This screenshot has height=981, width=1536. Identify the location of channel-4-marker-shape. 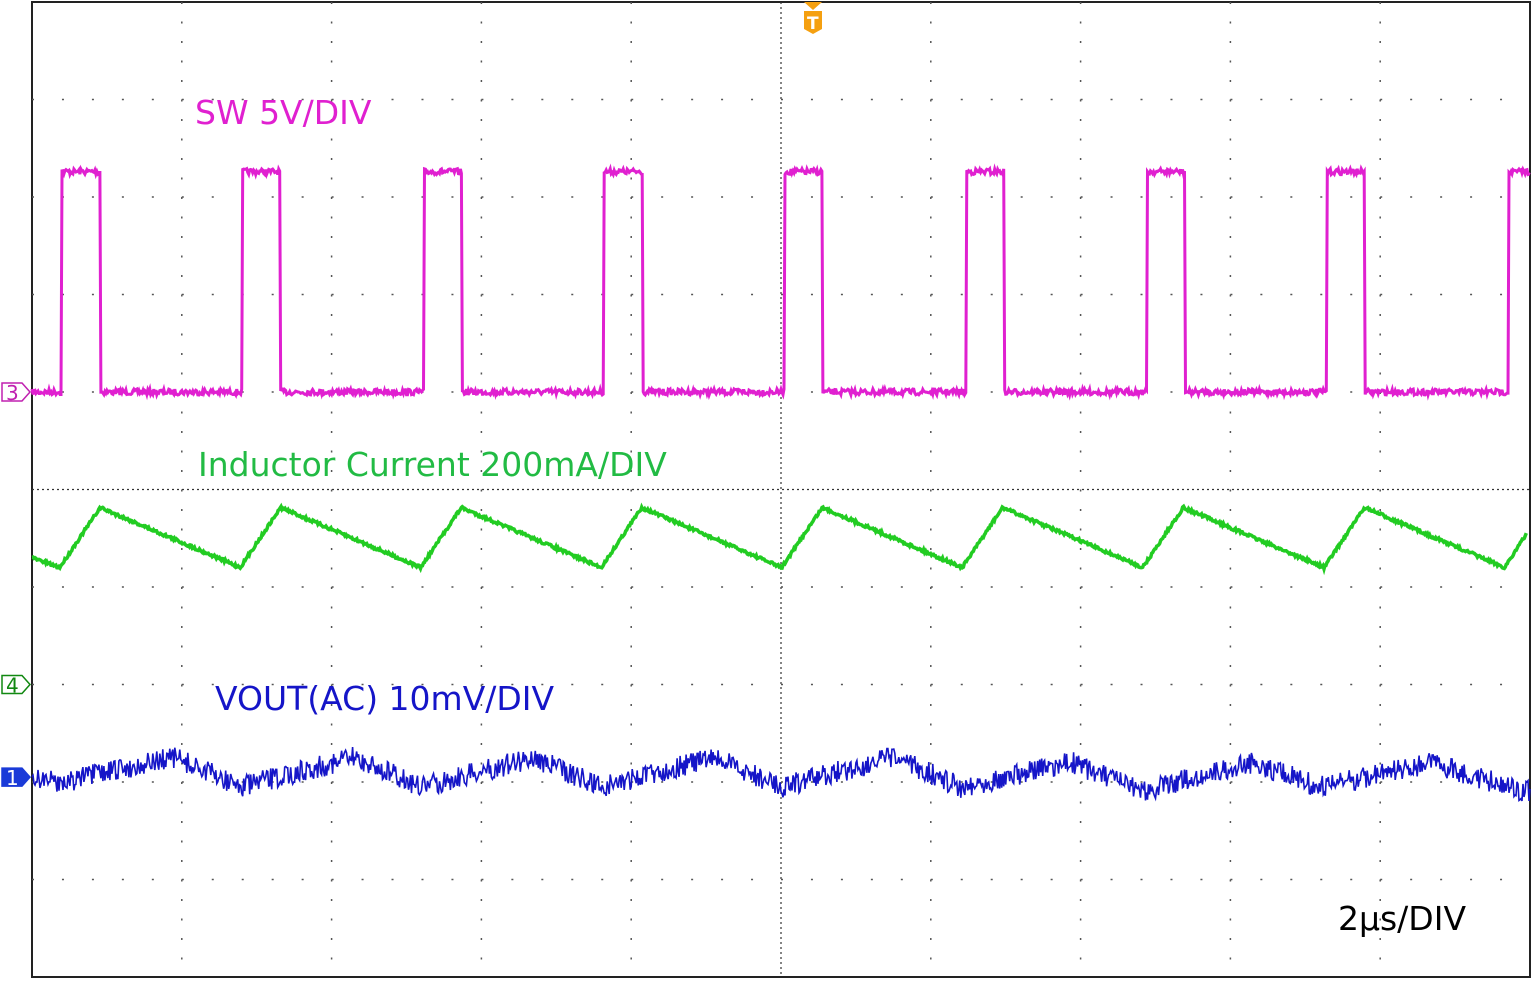
(16, 684).